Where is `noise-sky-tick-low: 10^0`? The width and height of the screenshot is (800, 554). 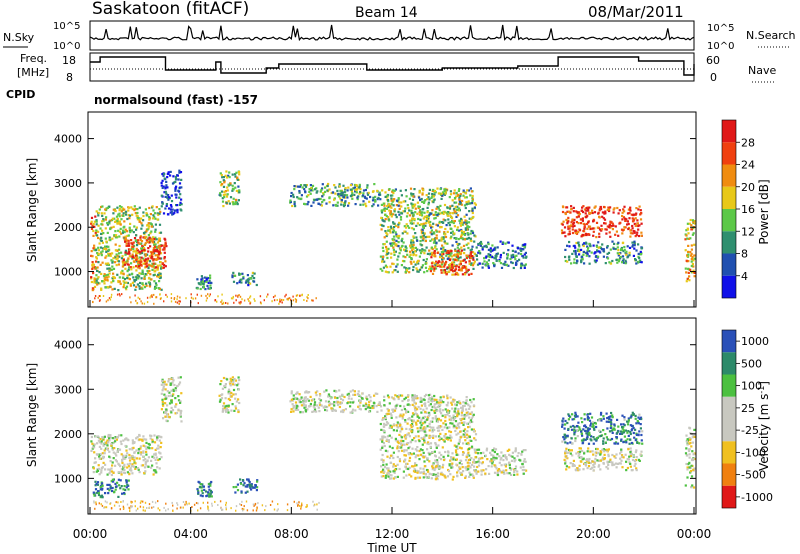 noise-sky-tick-low: 10^0 is located at coordinates (66, 46).